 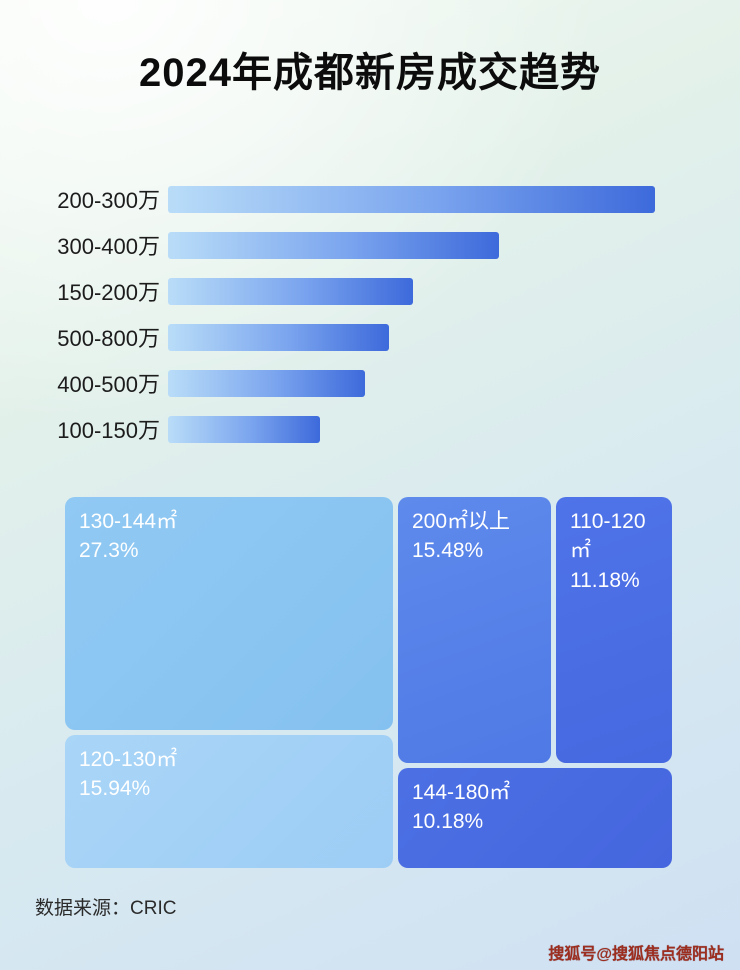 I want to click on bar-row: 500-800万, so click(x=370, y=337).